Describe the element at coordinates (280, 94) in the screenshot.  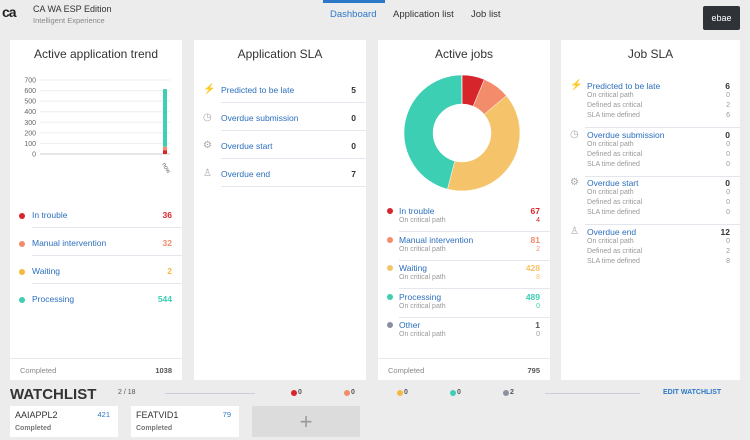
I see `sla-row: ⚡ Predicted to be late 5` at that location.